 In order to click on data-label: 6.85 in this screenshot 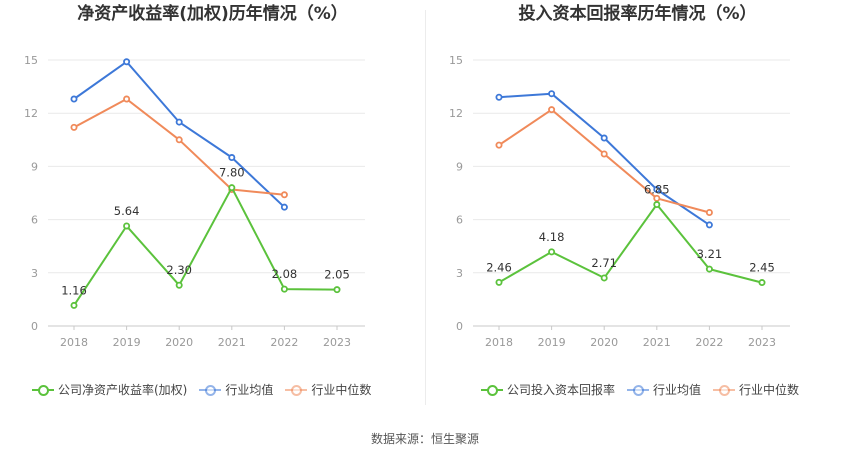, I will do `click(657, 190)`.